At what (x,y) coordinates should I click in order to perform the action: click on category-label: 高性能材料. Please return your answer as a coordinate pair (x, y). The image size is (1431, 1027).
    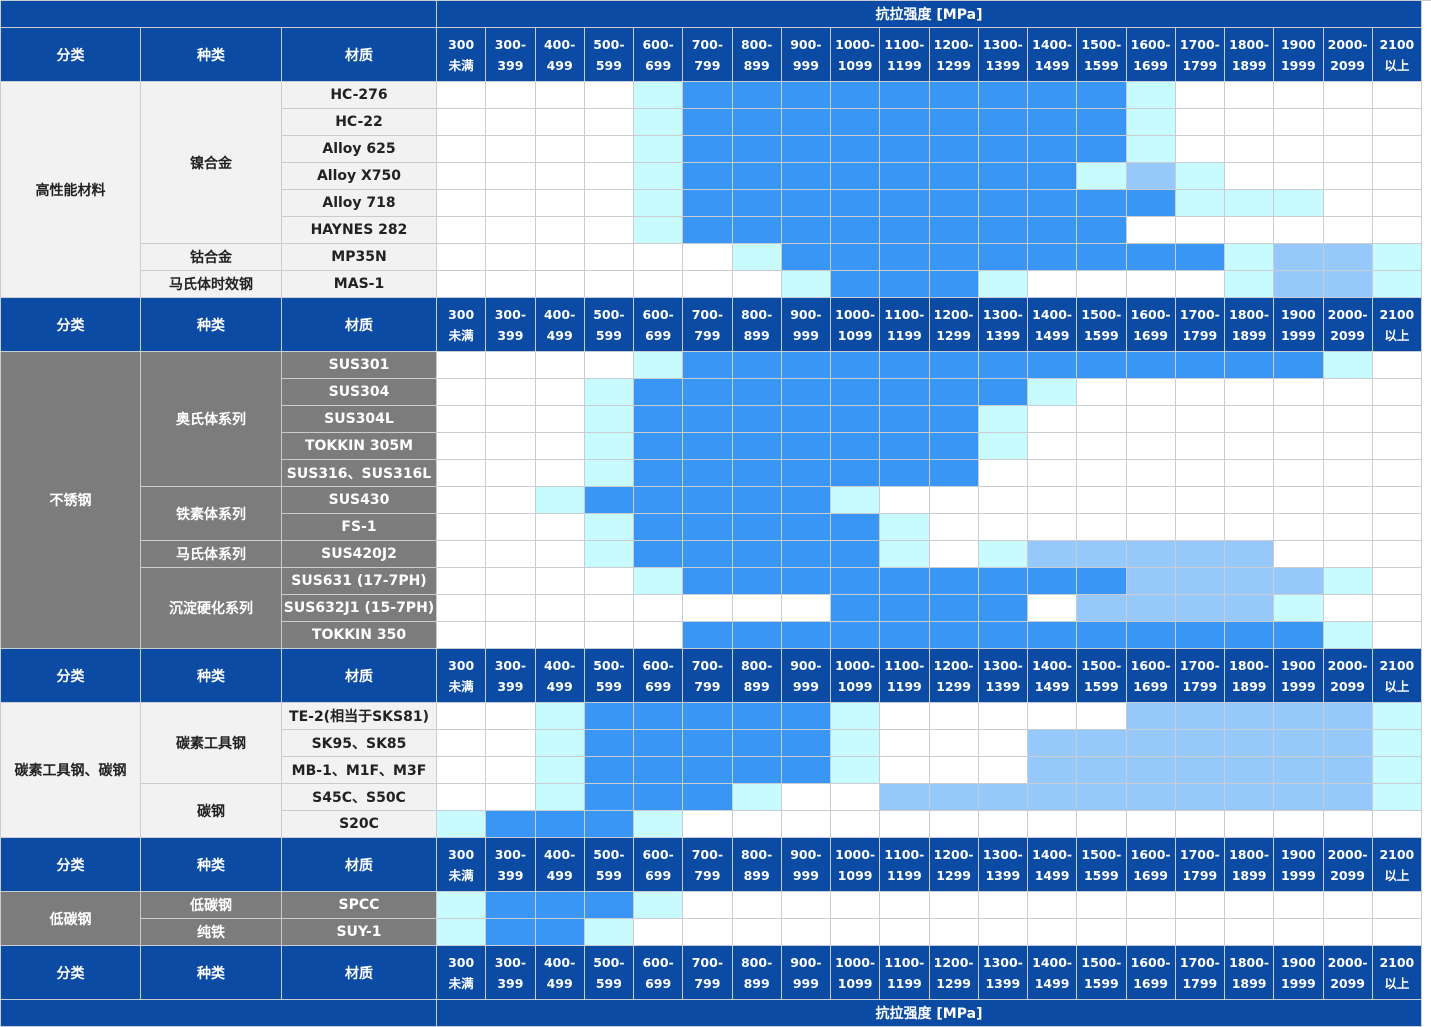
    Looking at the image, I should click on (71, 190).